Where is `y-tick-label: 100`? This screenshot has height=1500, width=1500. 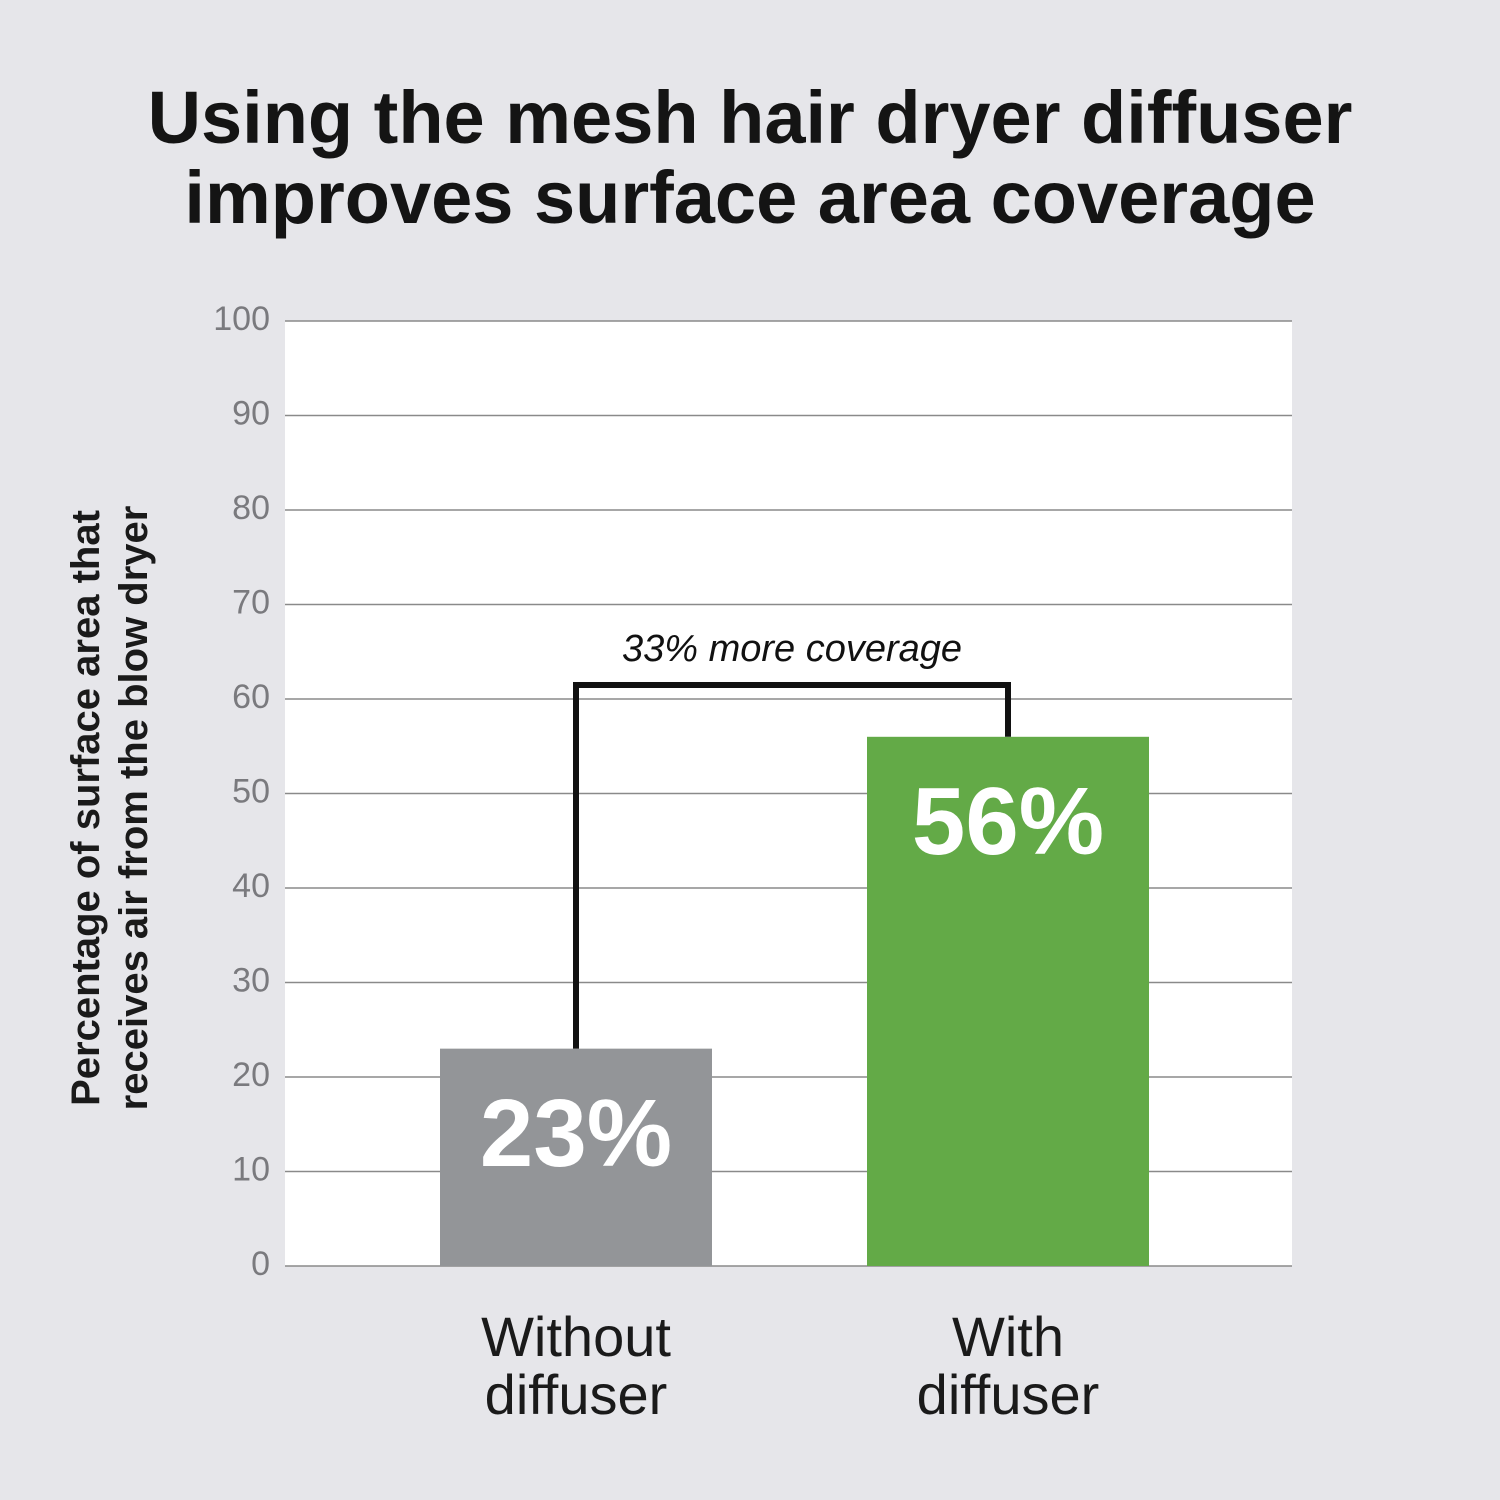
y-tick-label: 100 is located at coordinates (241, 319).